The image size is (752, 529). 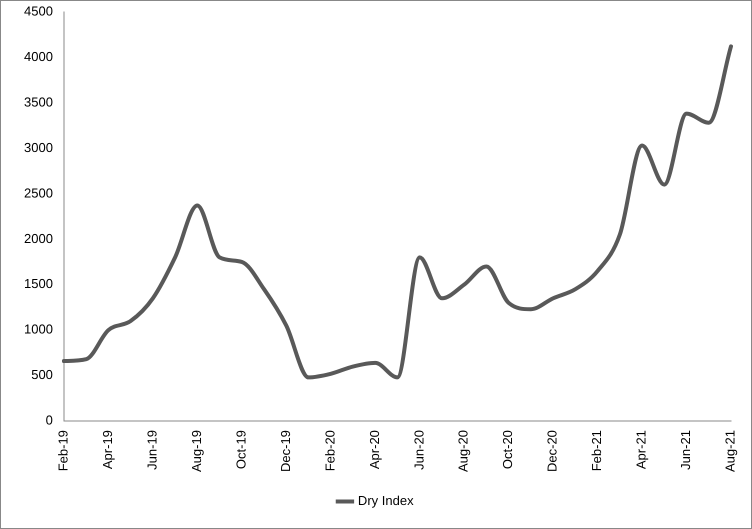 I want to click on y-tick-label: 1000, so click(x=38, y=329).